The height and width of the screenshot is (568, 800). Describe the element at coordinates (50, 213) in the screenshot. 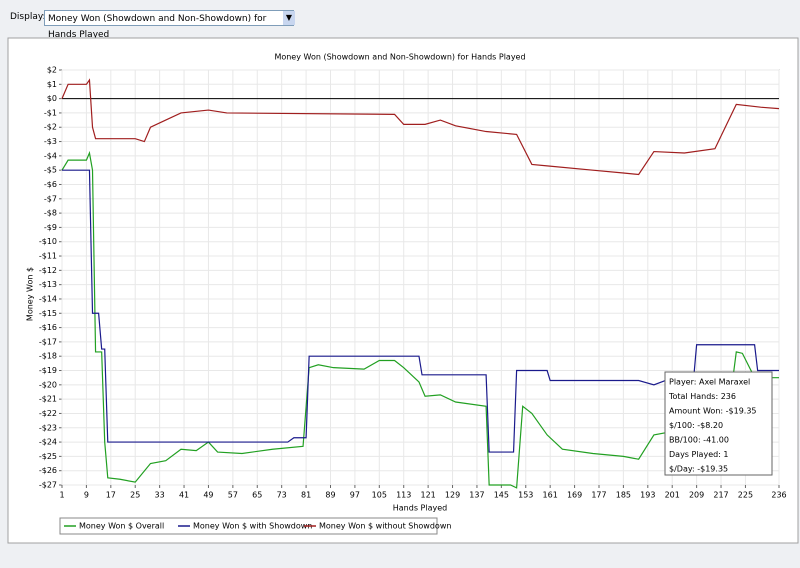

I see `y-tick-label: -$8` at that location.